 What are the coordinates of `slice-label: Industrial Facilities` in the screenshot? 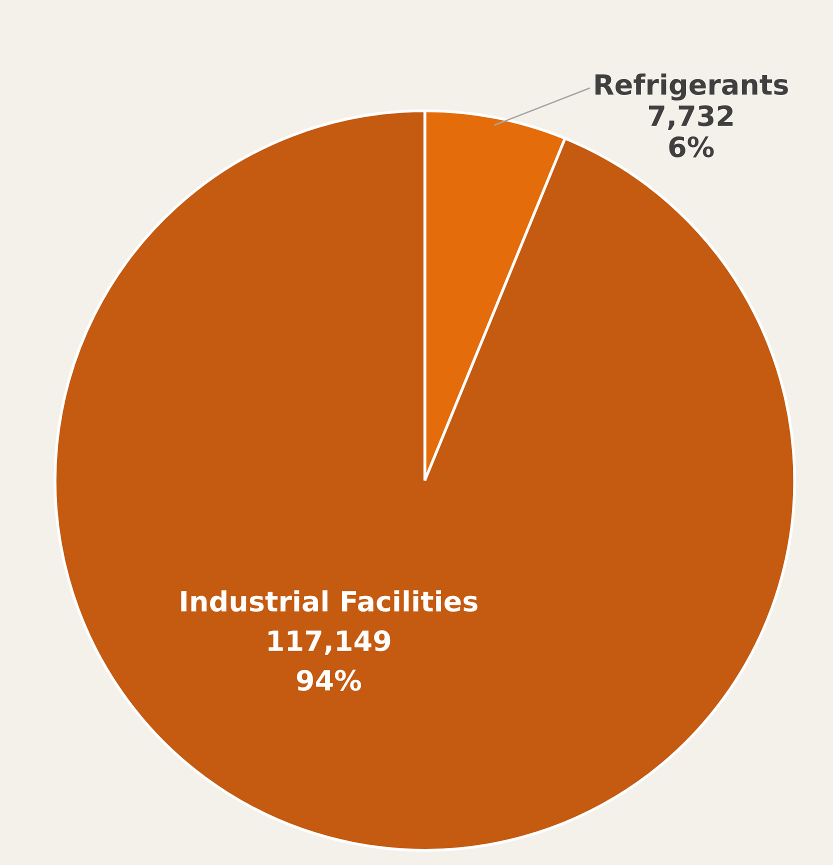 It's located at (329, 601).